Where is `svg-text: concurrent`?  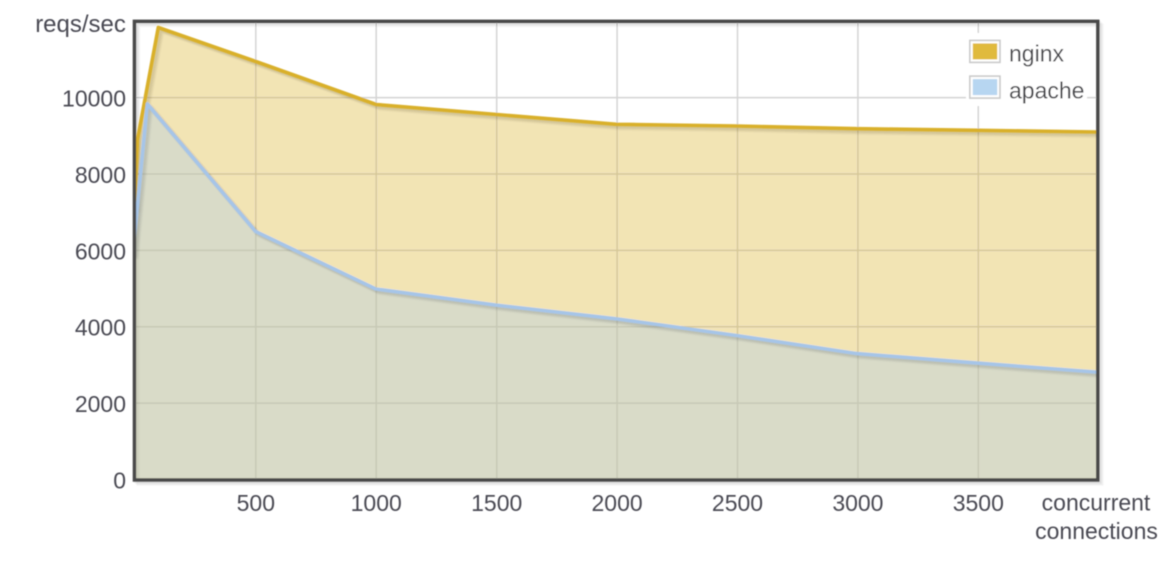
svg-text: concurrent is located at coordinates (1096, 503).